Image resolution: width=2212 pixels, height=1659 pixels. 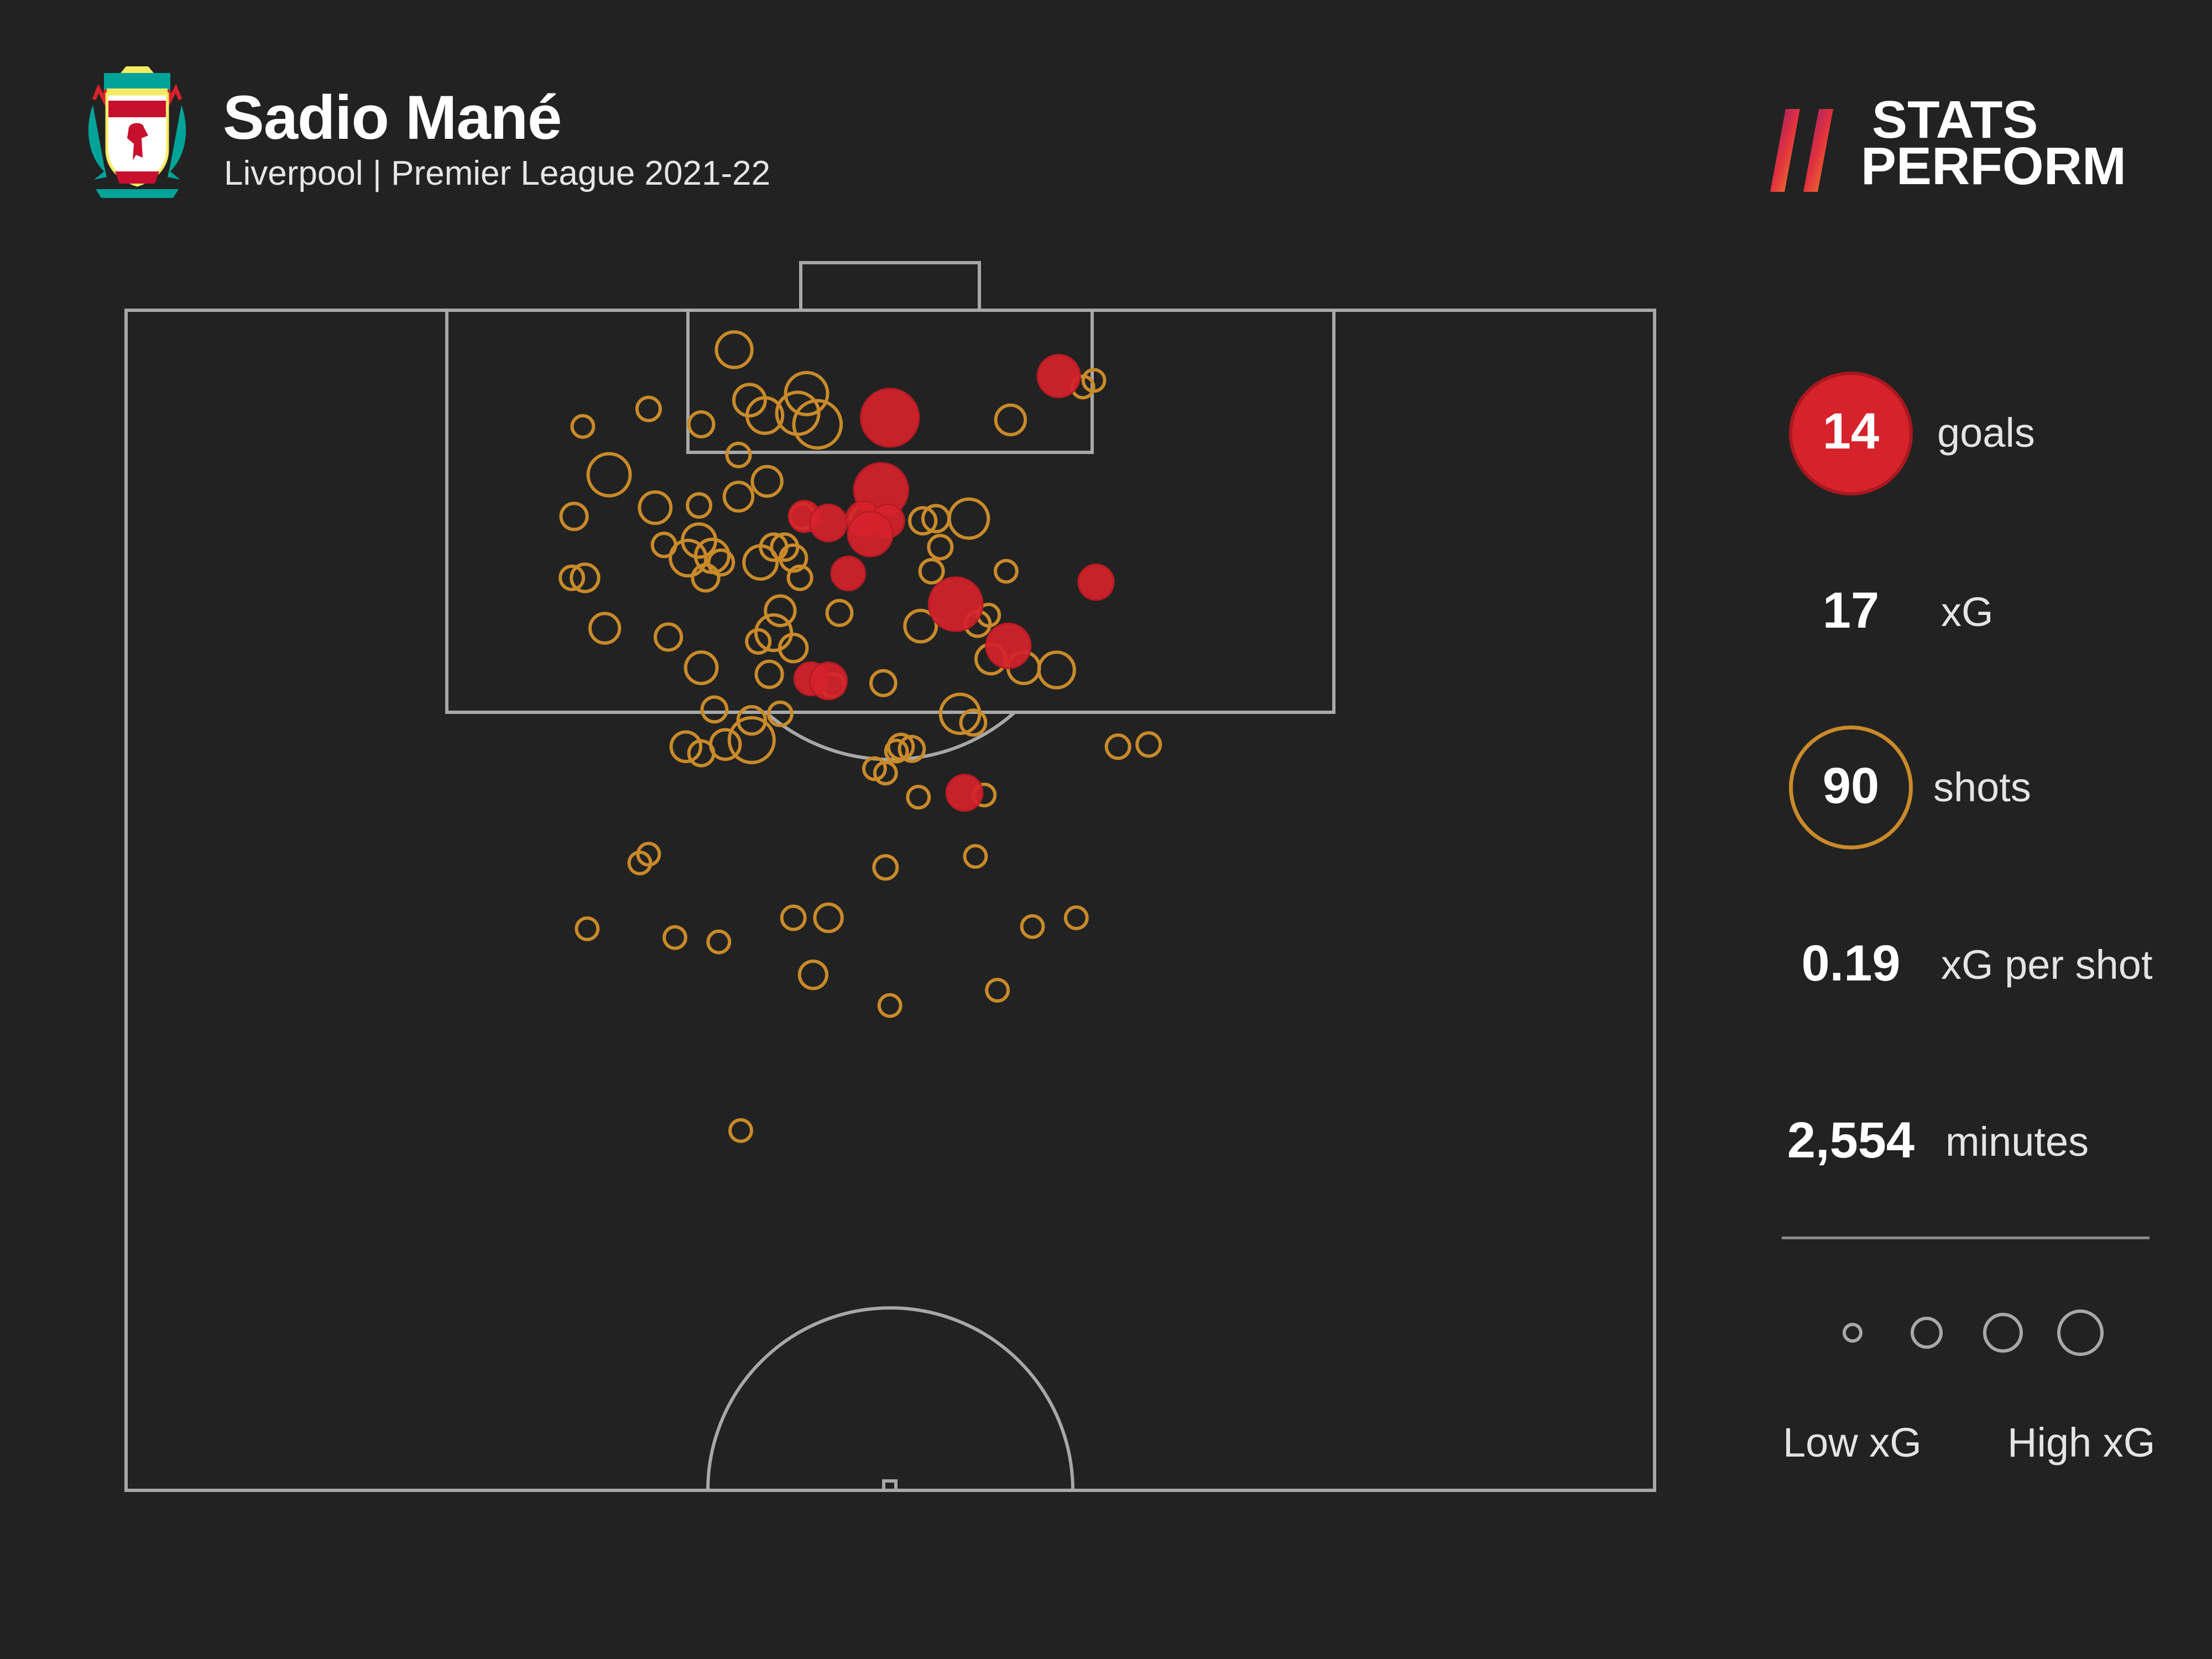 I want to click on xg-per-shot-value: 0.19, so click(x=1851, y=964).